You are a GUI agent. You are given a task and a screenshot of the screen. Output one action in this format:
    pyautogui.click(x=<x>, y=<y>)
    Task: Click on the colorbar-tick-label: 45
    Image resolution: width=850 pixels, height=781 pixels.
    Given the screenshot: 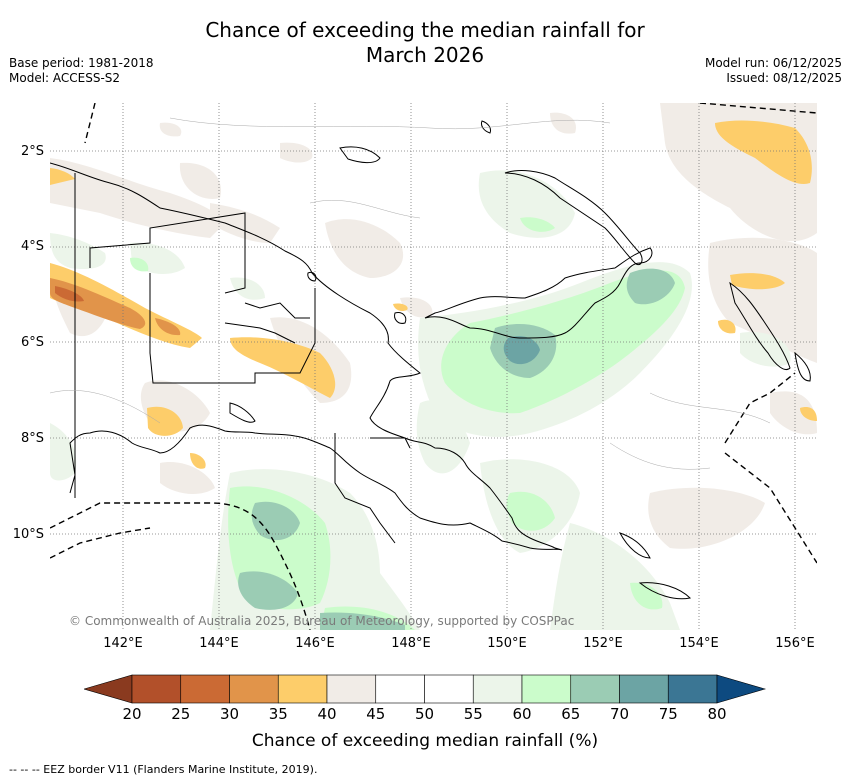 What is the action you would take?
    pyautogui.click(x=376, y=714)
    